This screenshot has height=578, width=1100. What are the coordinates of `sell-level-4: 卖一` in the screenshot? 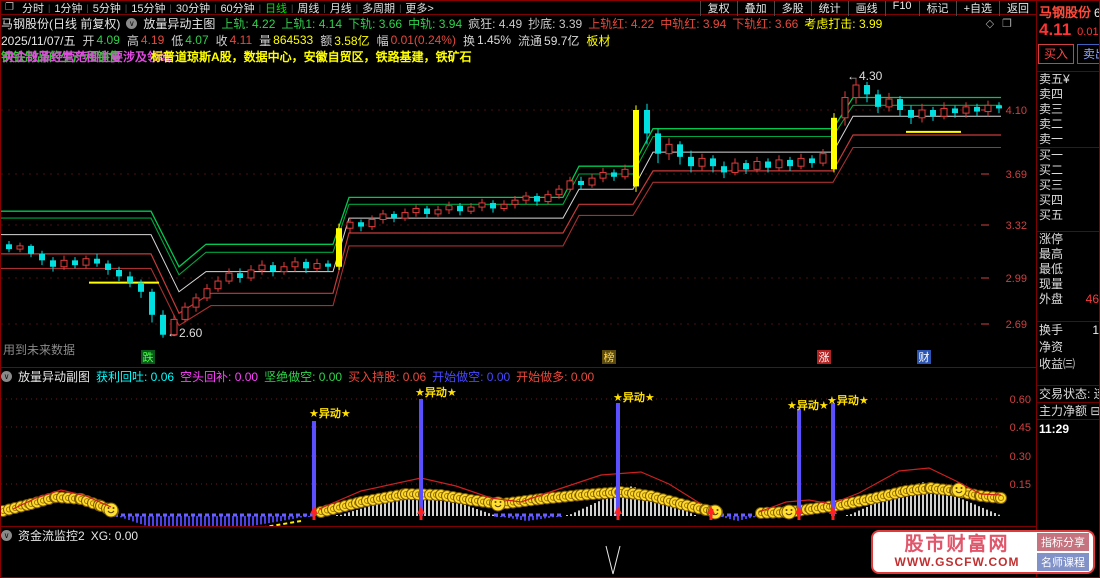 It's located at (1051, 139).